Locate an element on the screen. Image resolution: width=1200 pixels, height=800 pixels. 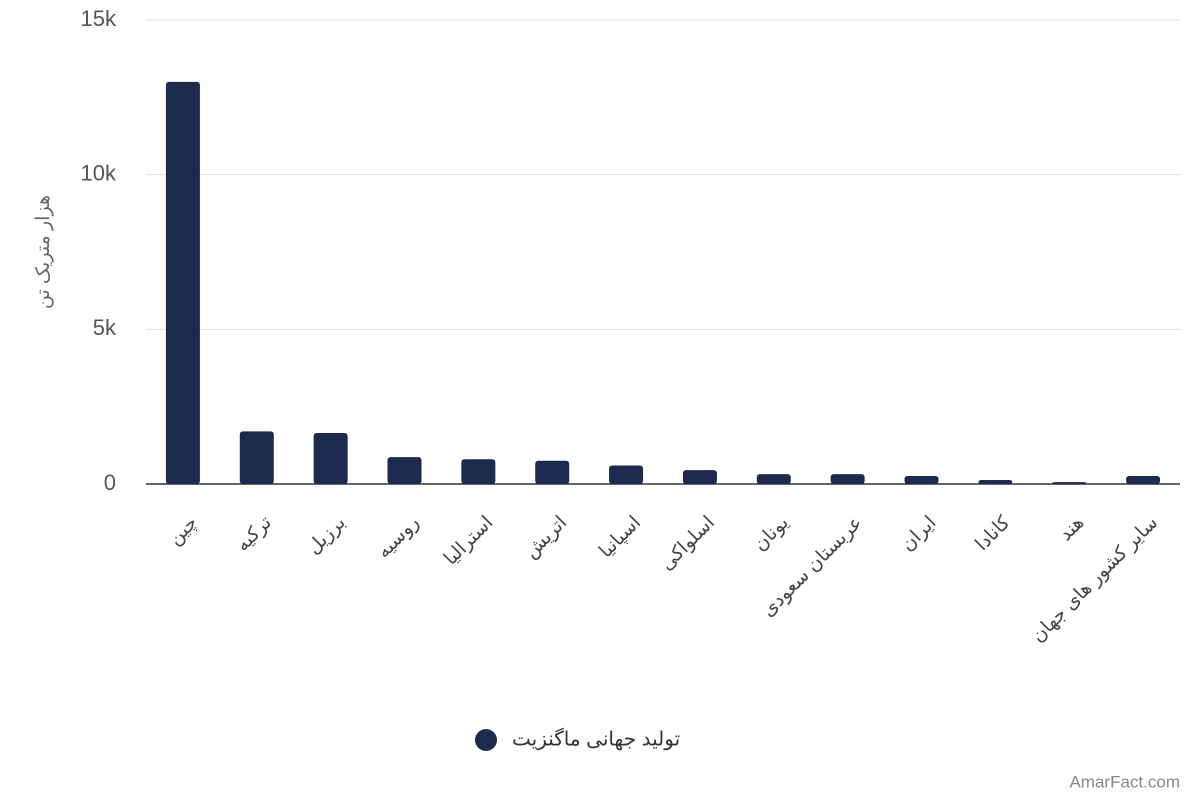
legend-marker is located at coordinates (486, 740).